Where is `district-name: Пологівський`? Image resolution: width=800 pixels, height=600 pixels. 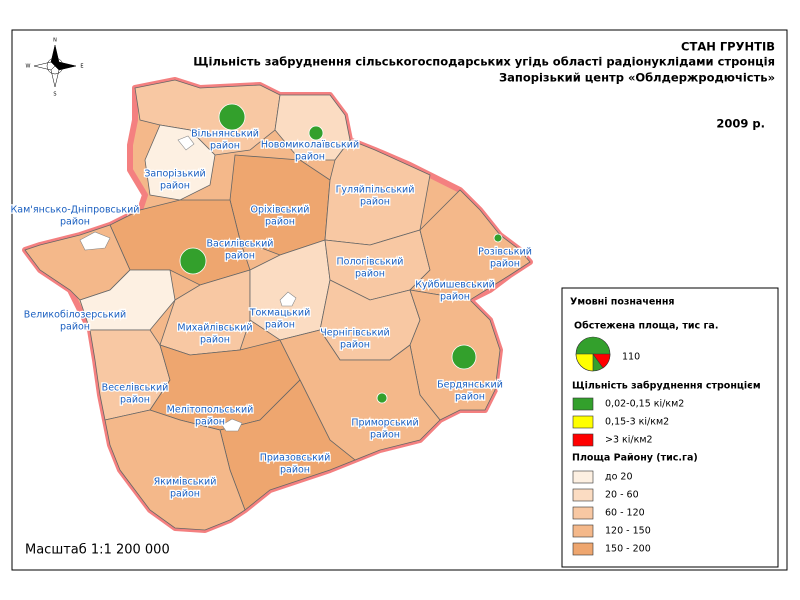
district-name: Пологівський is located at coordinates (370, 262).